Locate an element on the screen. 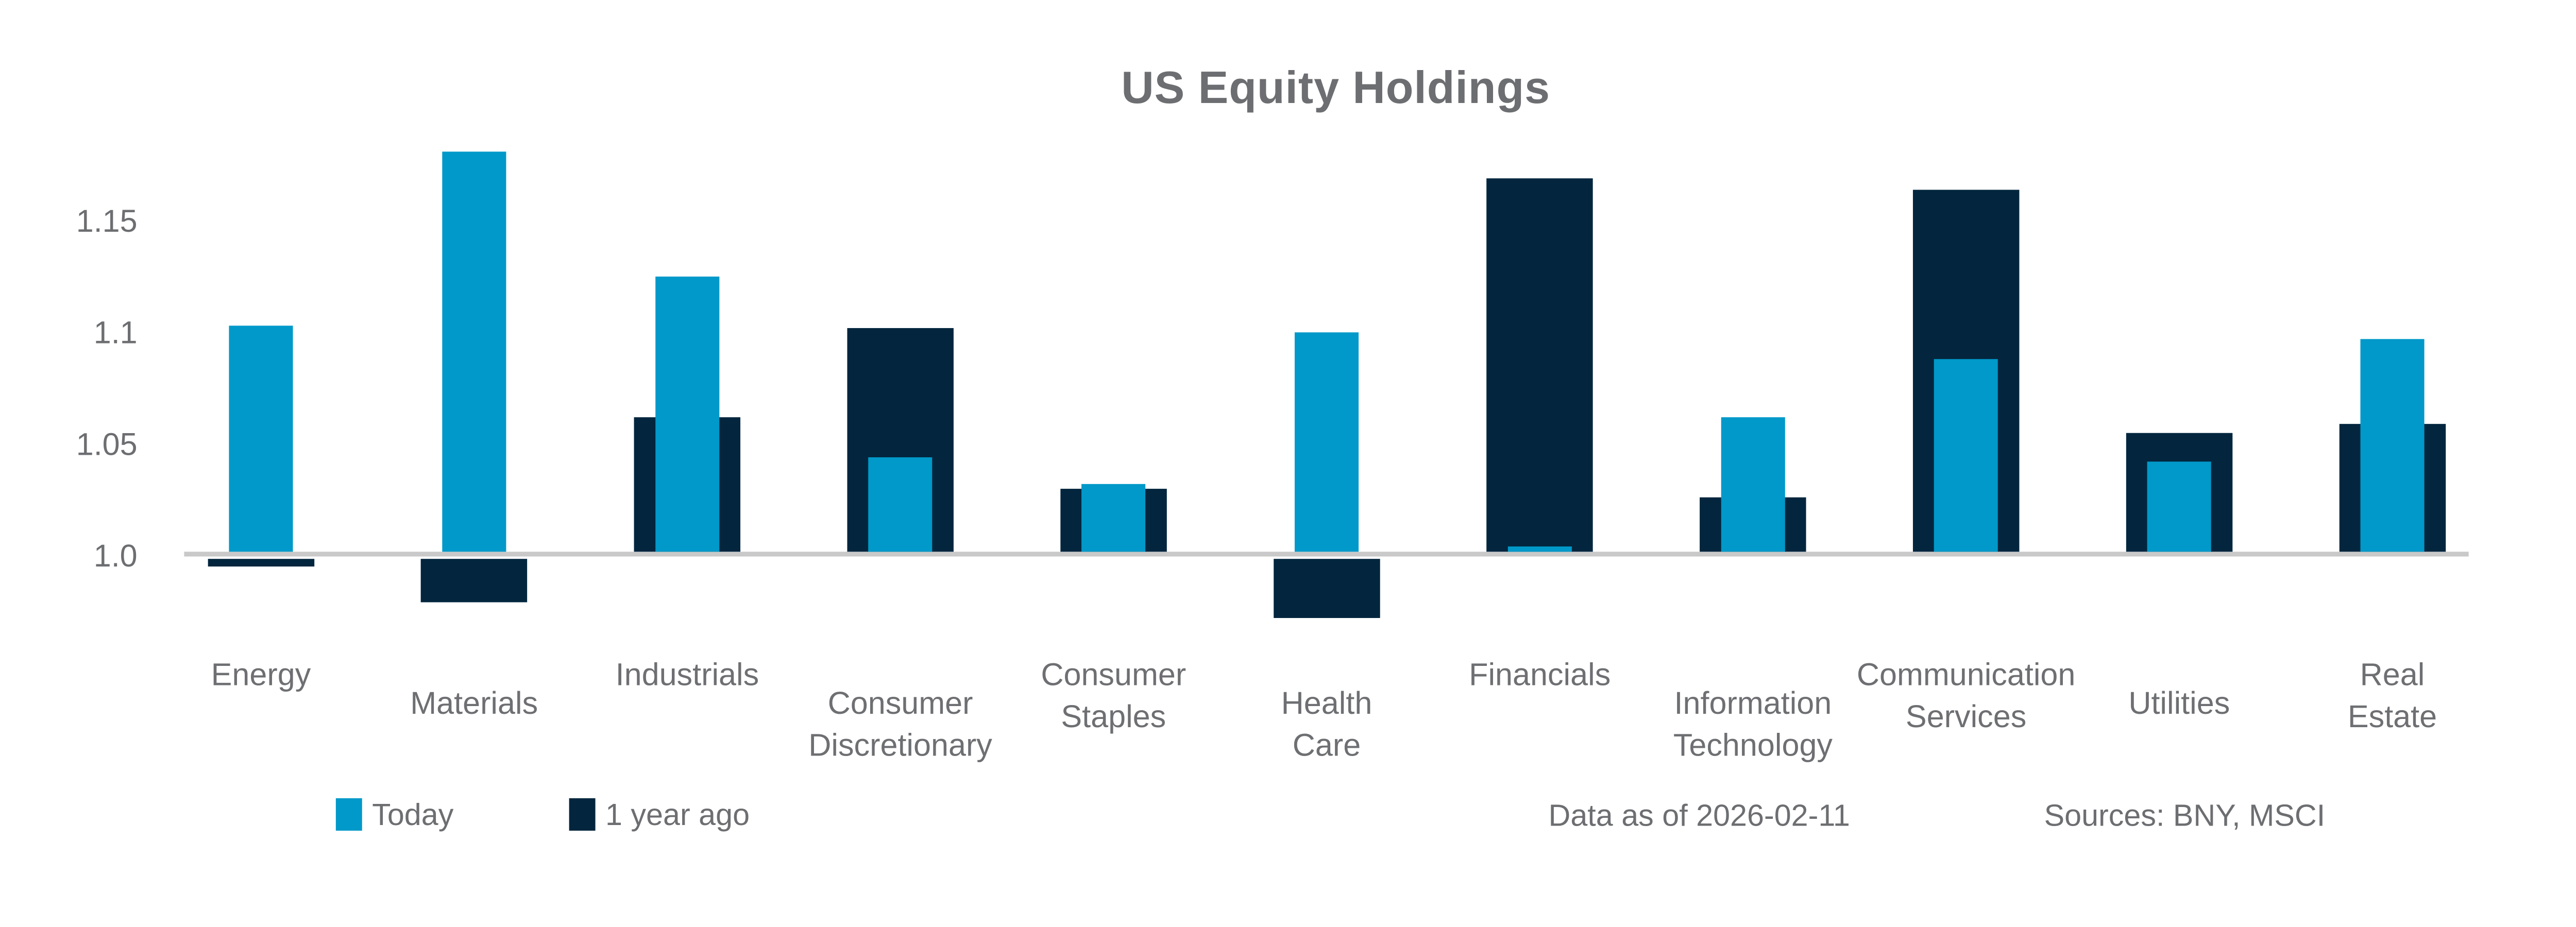 Image resolution: width=2576 pixels, height=927 pixels. bar-today-real-estate is located at coordinates (2392, 445).